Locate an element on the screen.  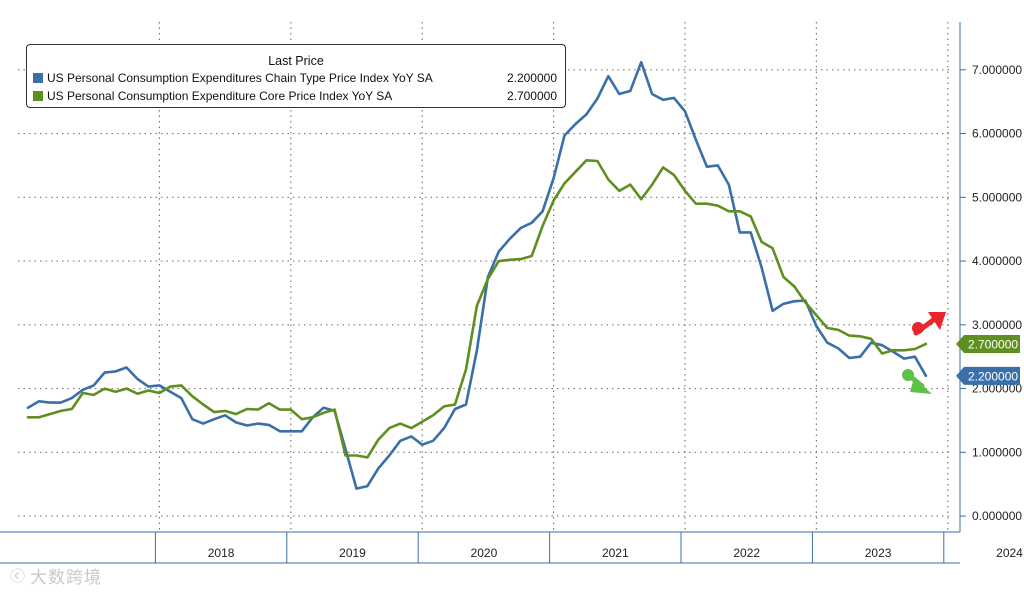
x-tick-label-2020: 2020 is located at coordinates (484, 553).